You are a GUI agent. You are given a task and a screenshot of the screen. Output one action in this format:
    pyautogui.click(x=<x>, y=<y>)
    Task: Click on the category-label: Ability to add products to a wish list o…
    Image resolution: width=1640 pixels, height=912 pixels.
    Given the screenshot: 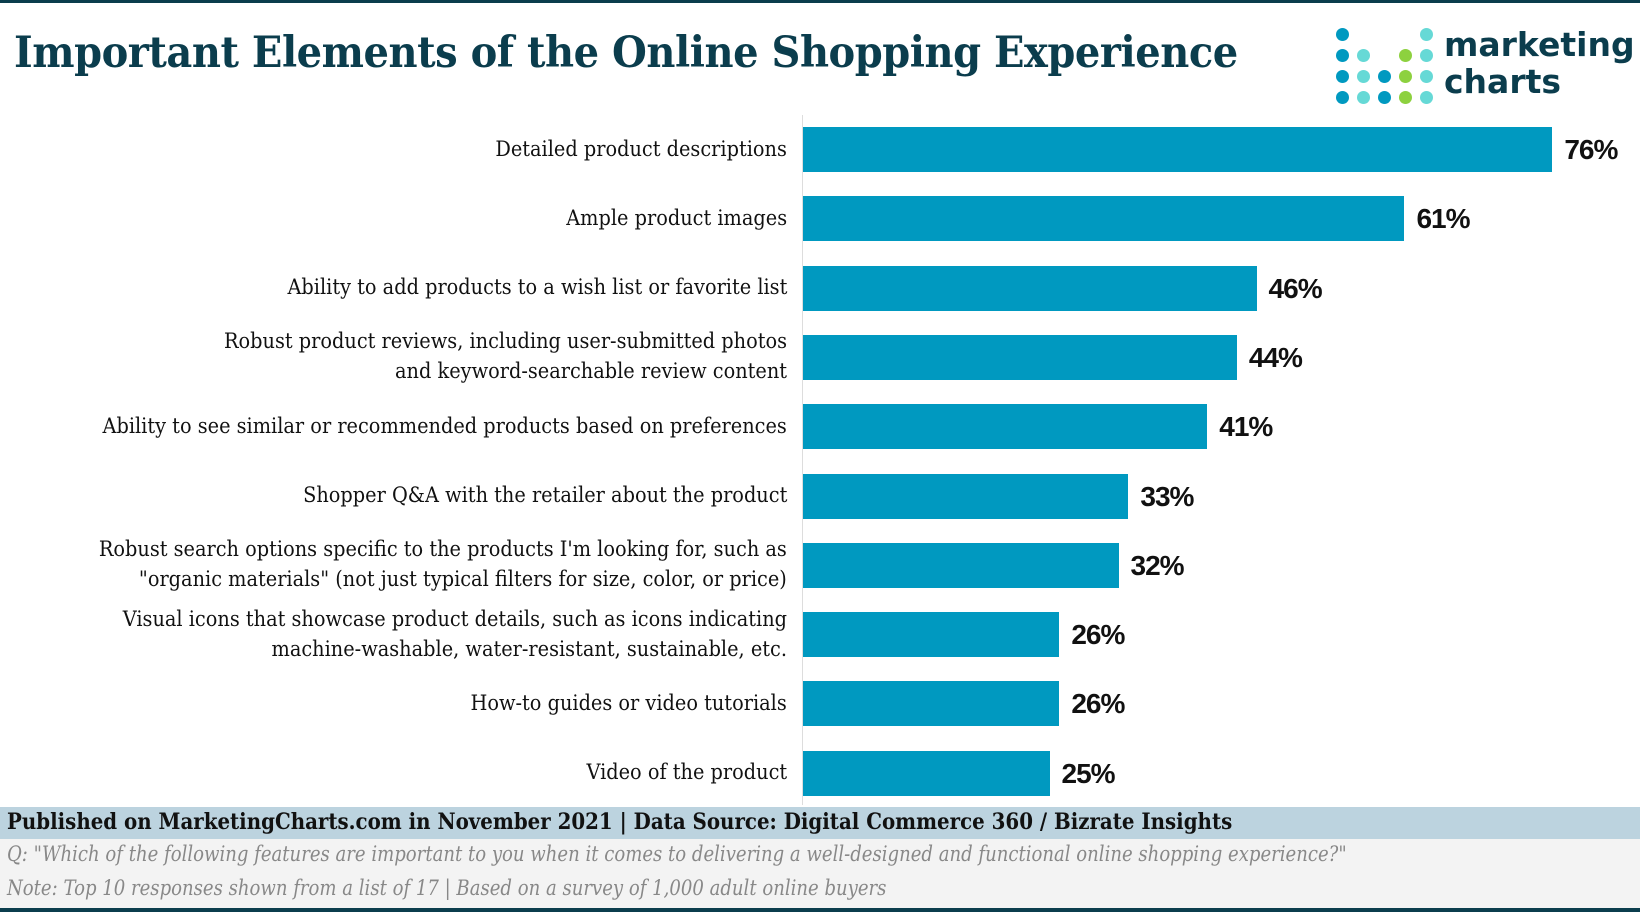 What is the action you would take?
    pyautogui.click(x=537, y=287)
    